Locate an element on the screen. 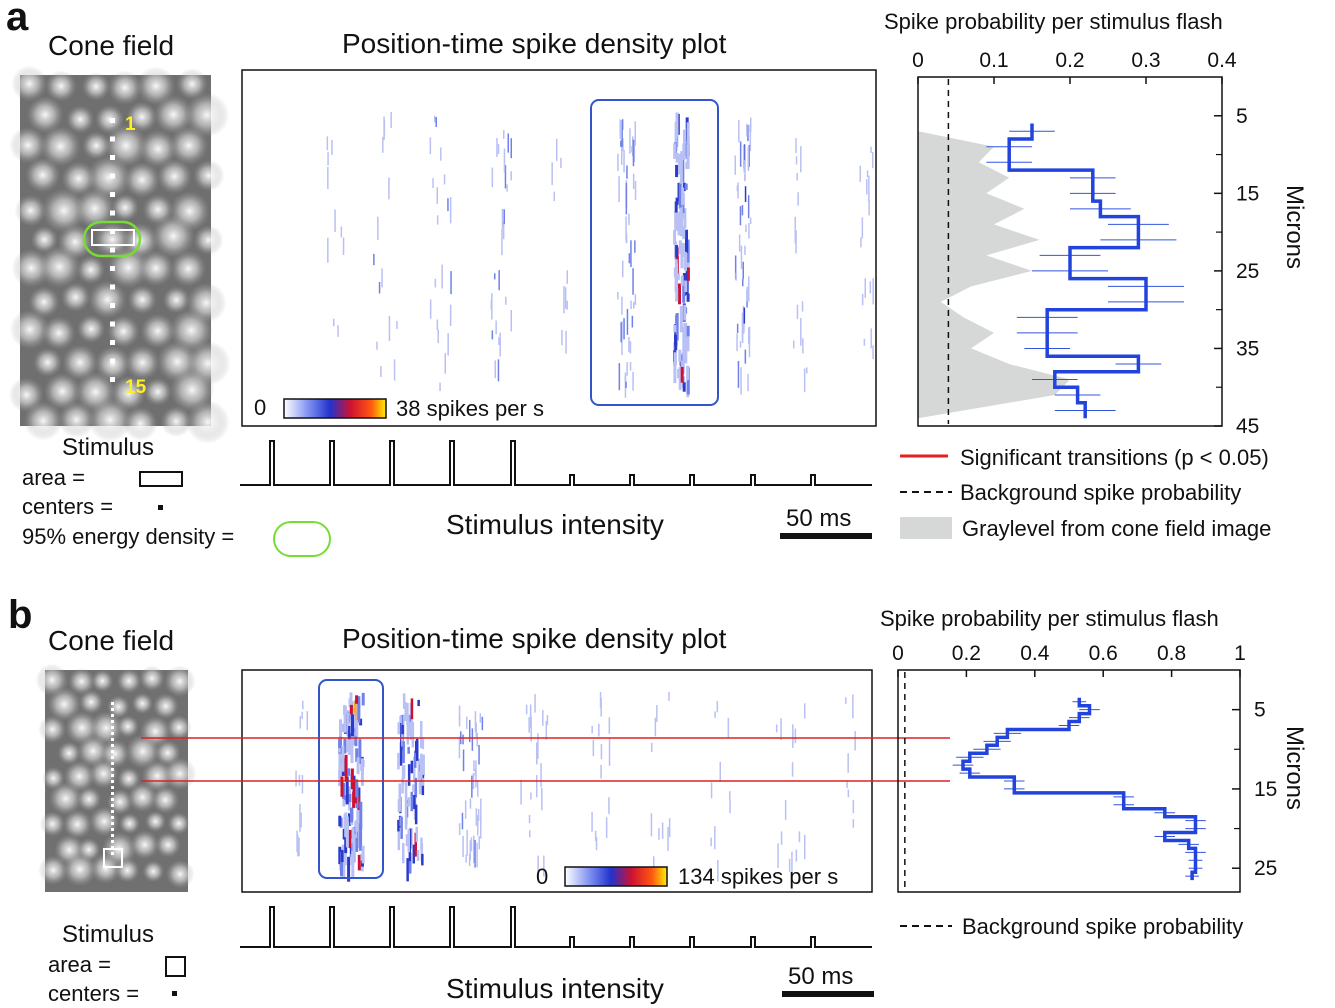 The image size is (1335, 1008). y-tick-label: 5 is located at coordinates (1242, 116).